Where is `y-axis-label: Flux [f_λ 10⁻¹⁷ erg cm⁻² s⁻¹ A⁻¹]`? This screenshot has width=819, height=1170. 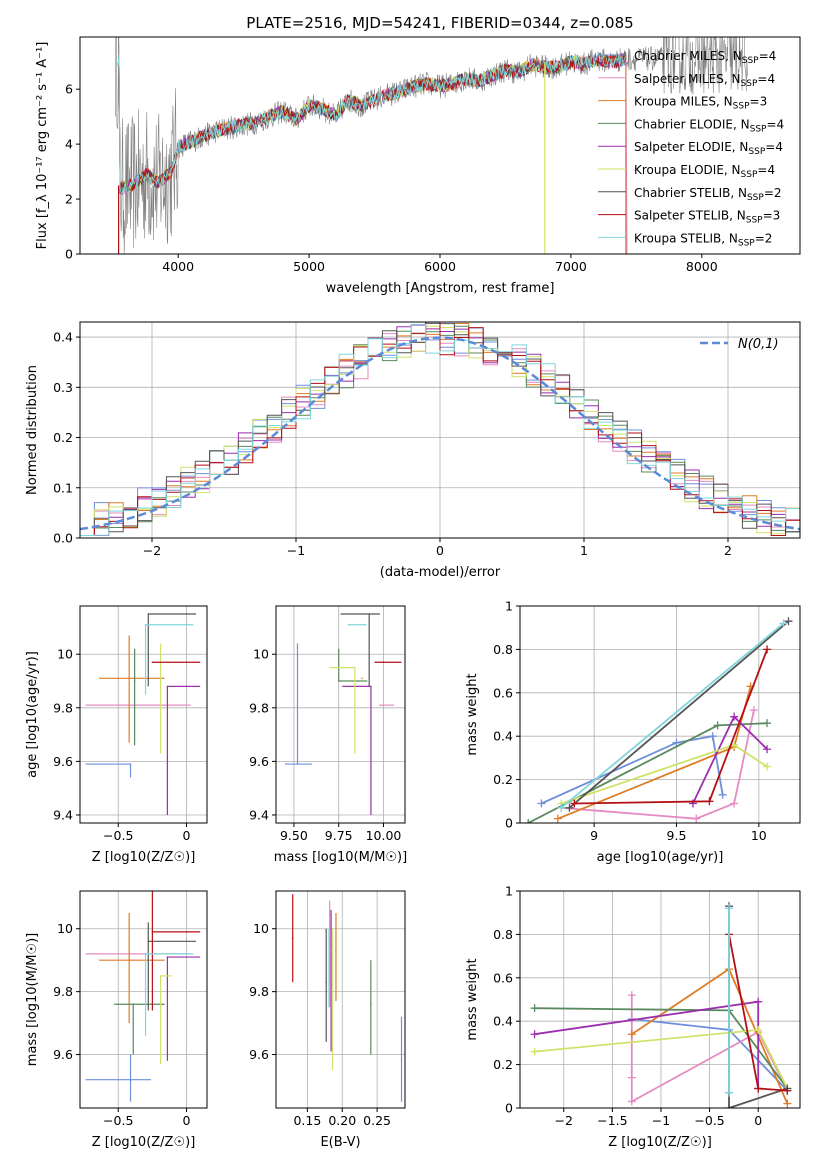 y-axis-label: Flux [f_λ 10⁻¹⁷ erg cm⁻² s⁻¹ A⁻¹] is located at coordinates (42, 146).